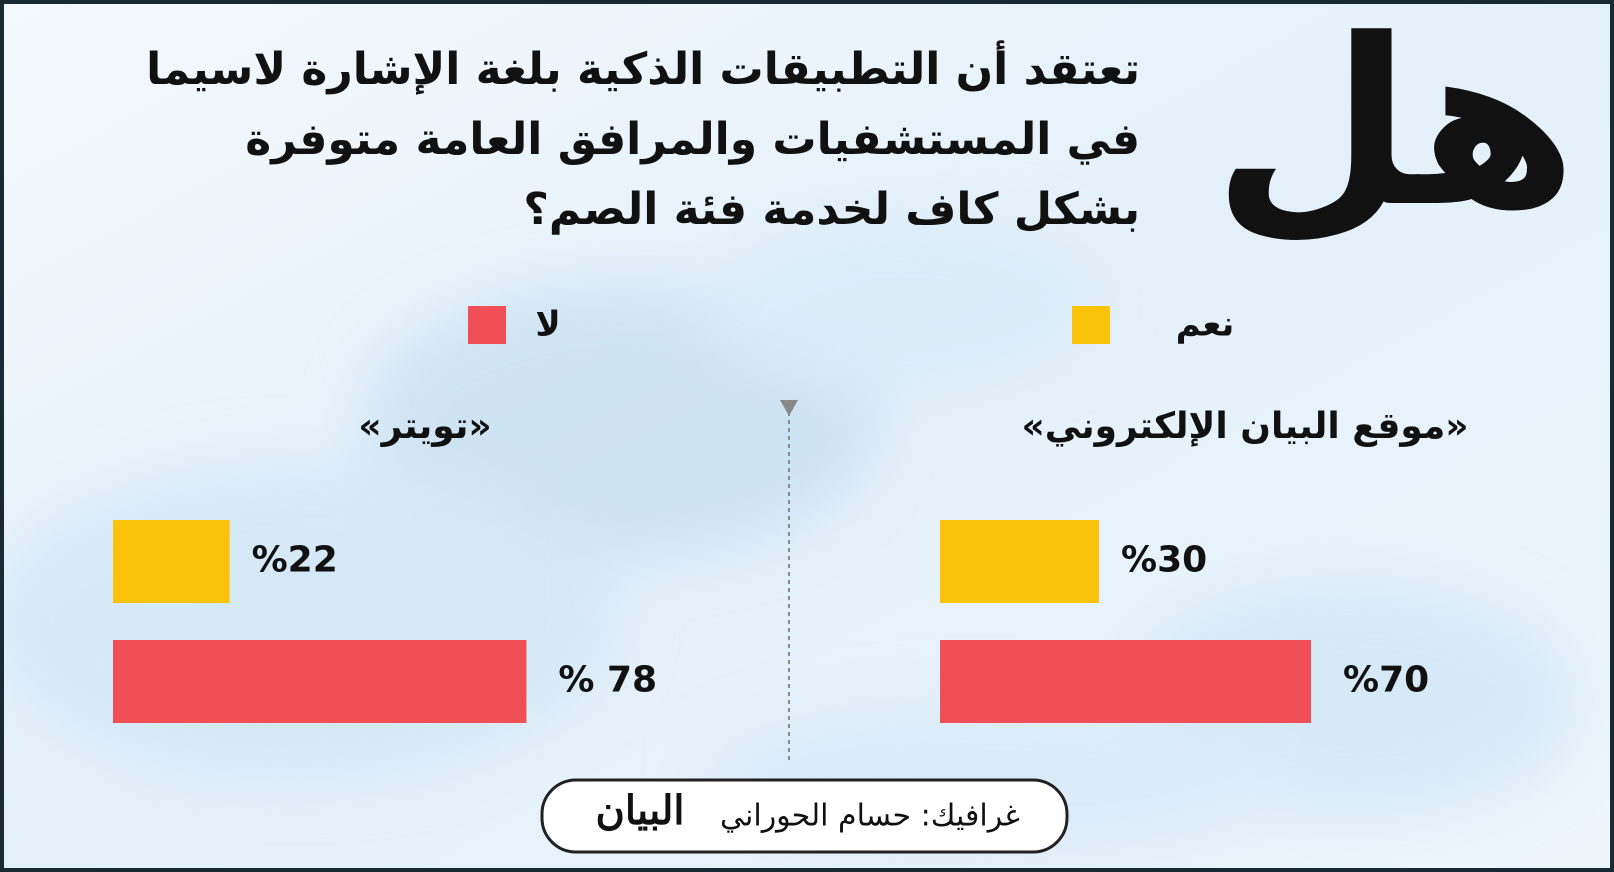  I want to click on question-line: بشكل كاف لخدمة فئة الصم؟, so click(831, 209).